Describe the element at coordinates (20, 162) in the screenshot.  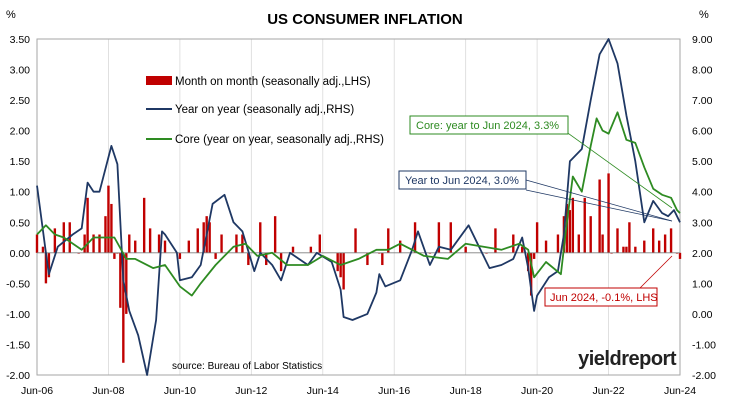
I see `left-tick-label: 1.50` at that location.